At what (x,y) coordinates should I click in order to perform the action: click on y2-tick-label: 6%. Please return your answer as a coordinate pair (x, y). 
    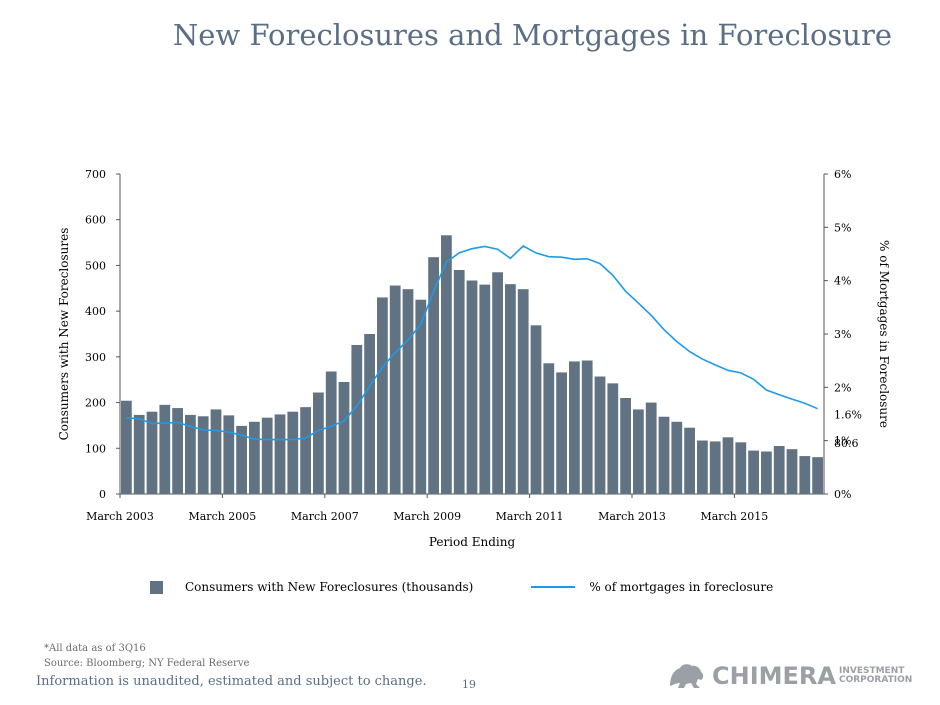
    Looking at the image, I should click on (842, 174).